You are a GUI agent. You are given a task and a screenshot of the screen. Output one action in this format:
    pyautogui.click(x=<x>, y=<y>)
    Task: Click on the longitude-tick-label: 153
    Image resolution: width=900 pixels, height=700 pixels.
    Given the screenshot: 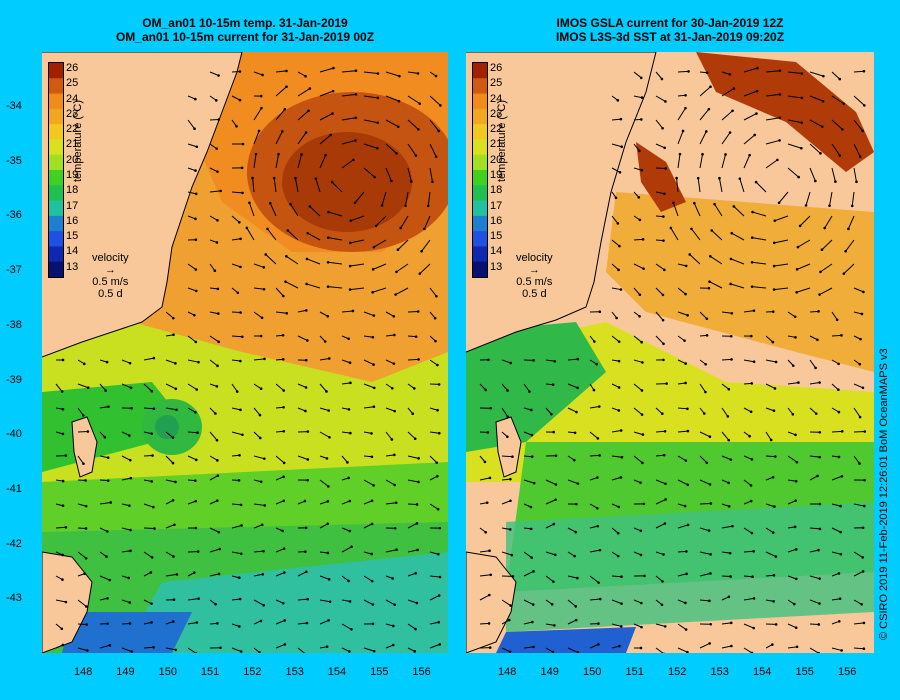 What is the action you would take?
    pyautogui.click(x=294, y=672)
    